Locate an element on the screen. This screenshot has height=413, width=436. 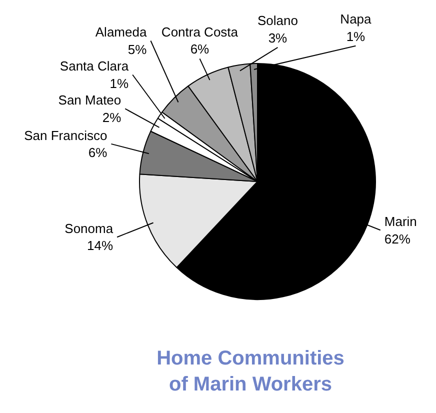
data-label: 62% is located at coordinates (397, 238).